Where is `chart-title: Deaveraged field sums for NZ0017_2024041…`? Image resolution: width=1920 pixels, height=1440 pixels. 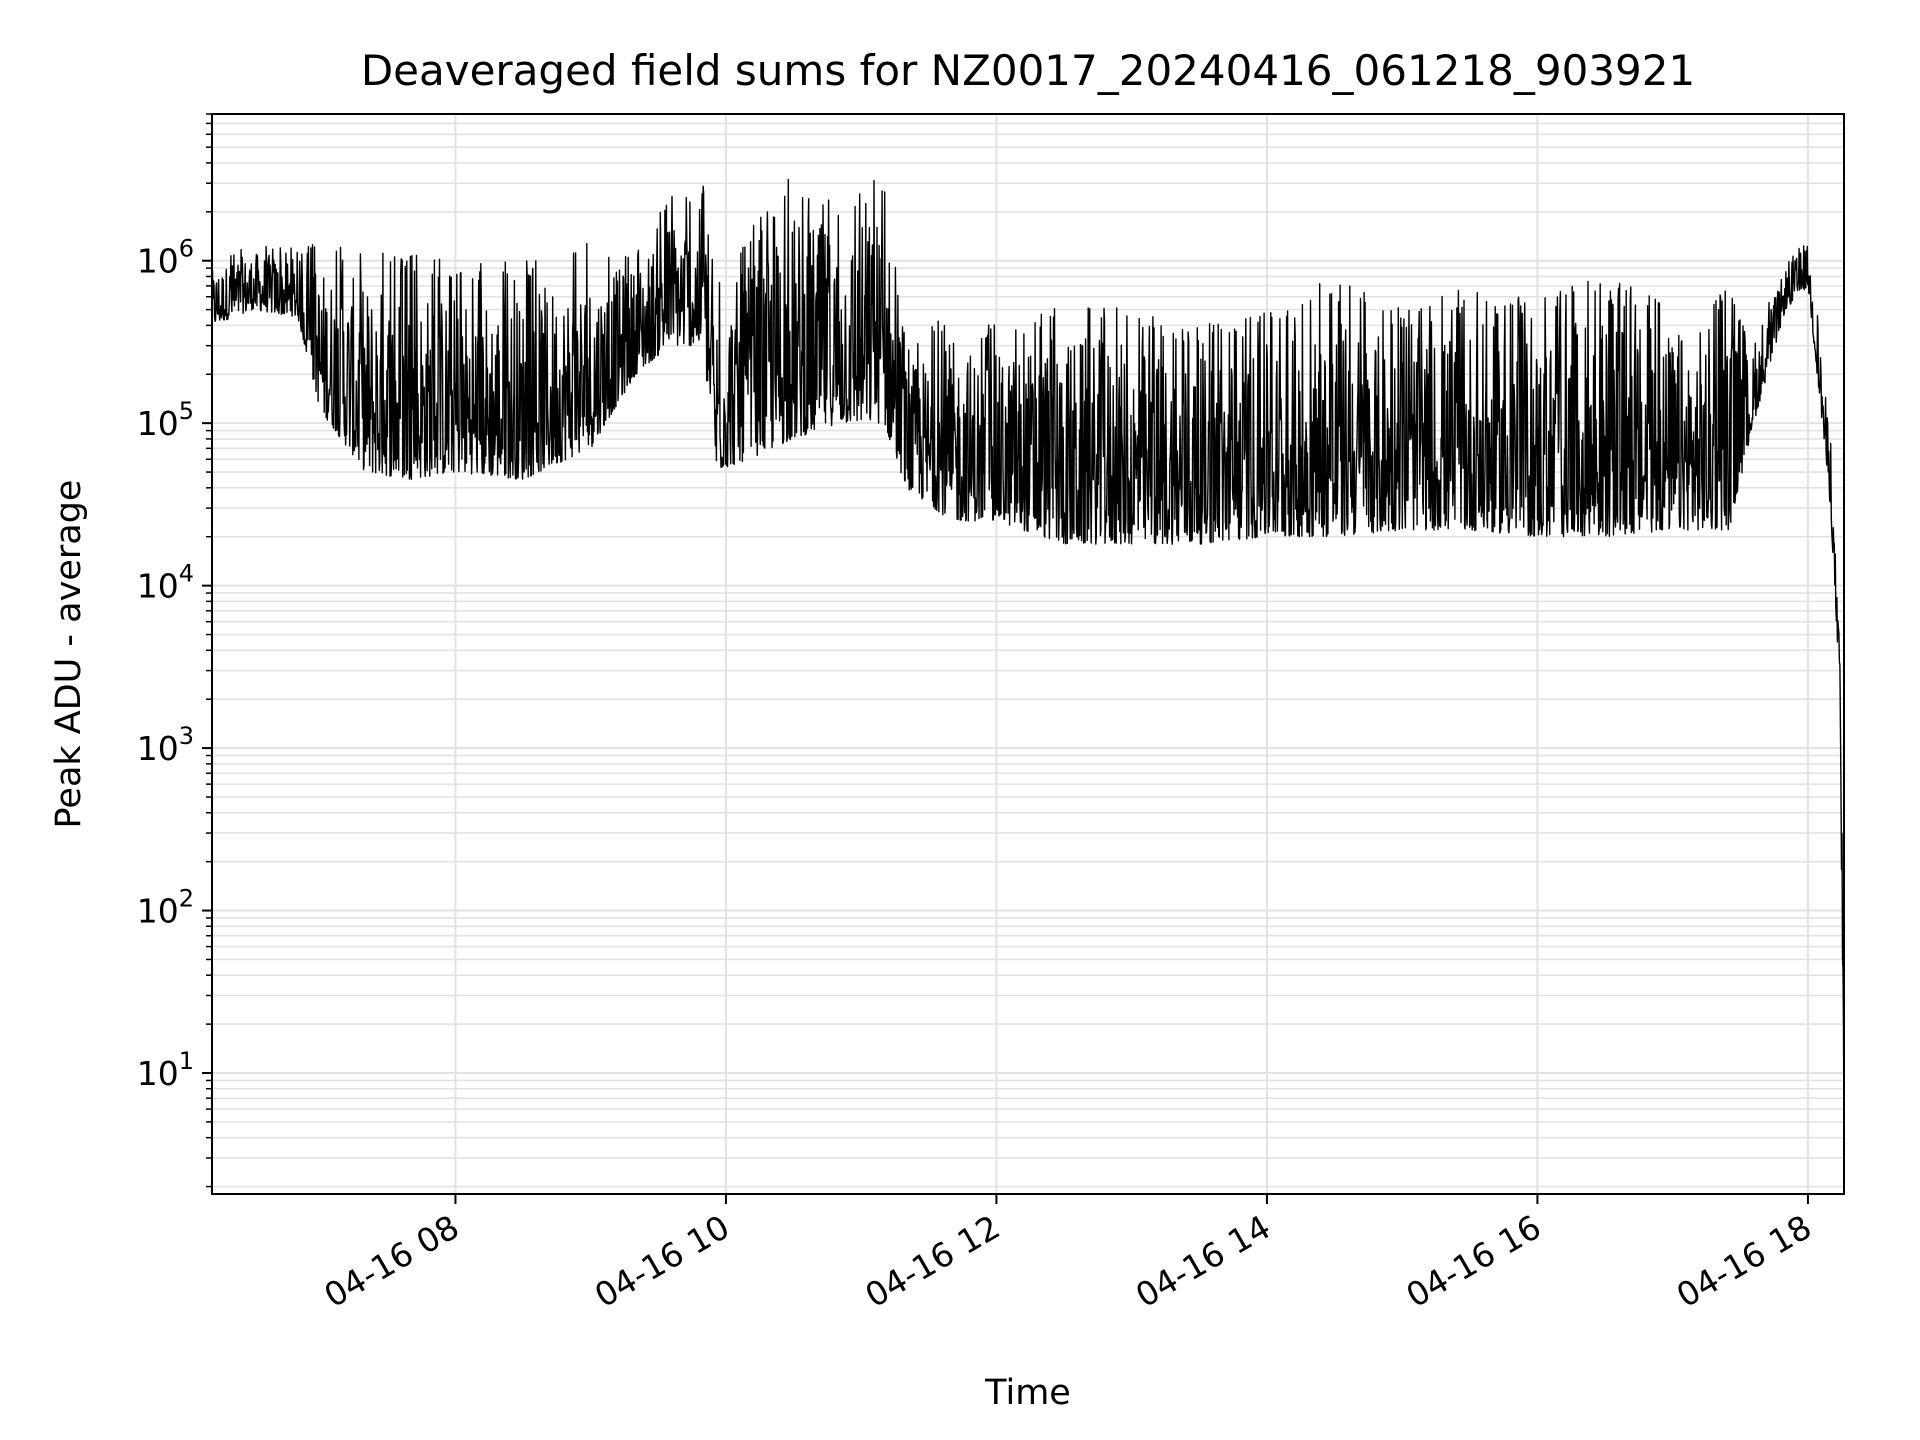 chart-title: Deaveraged field sums for NZ0017_2024041… is located at coordinates (1028, 70).